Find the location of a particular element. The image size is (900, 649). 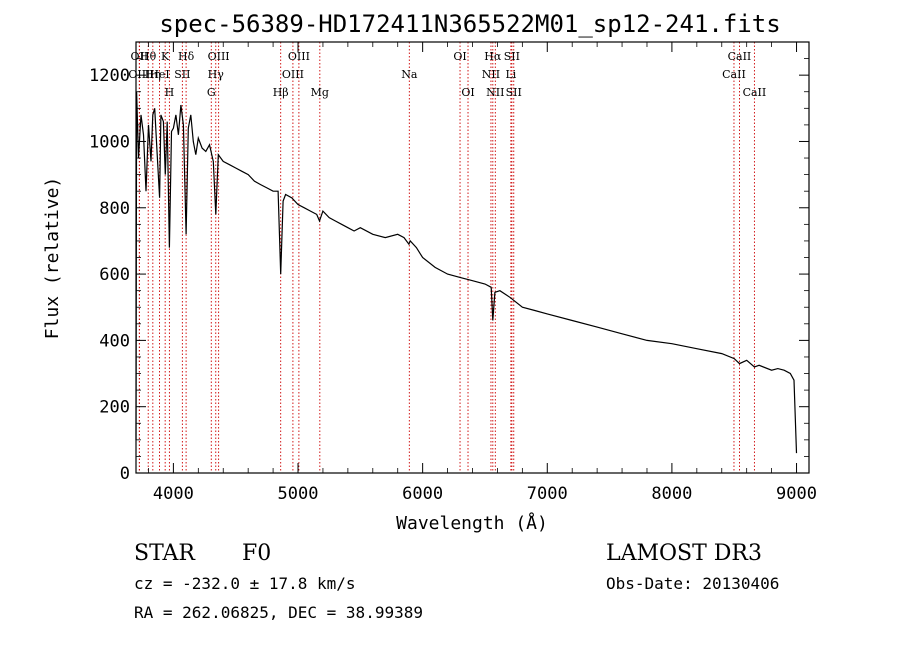

spectral-line-label: G is located at coordinates (211, 92).